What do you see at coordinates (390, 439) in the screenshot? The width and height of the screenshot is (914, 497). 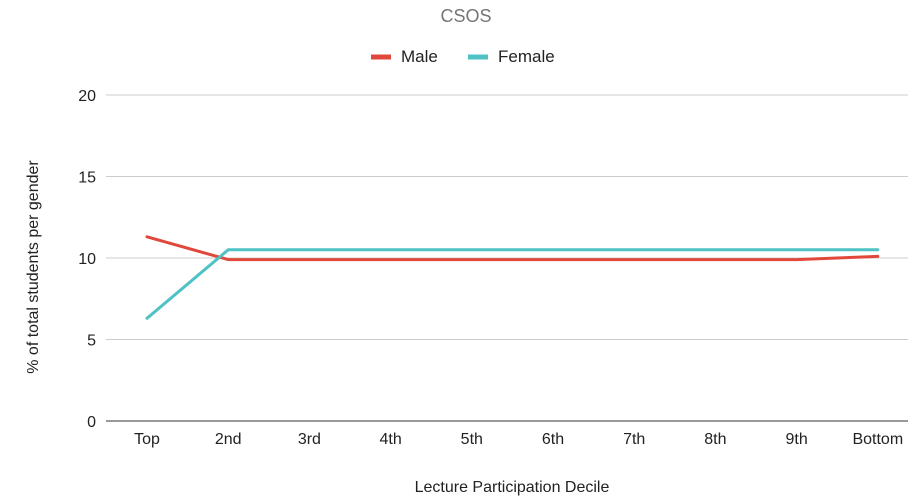 I see `x-tick-label: 4th` at bounding box center [390, 439].